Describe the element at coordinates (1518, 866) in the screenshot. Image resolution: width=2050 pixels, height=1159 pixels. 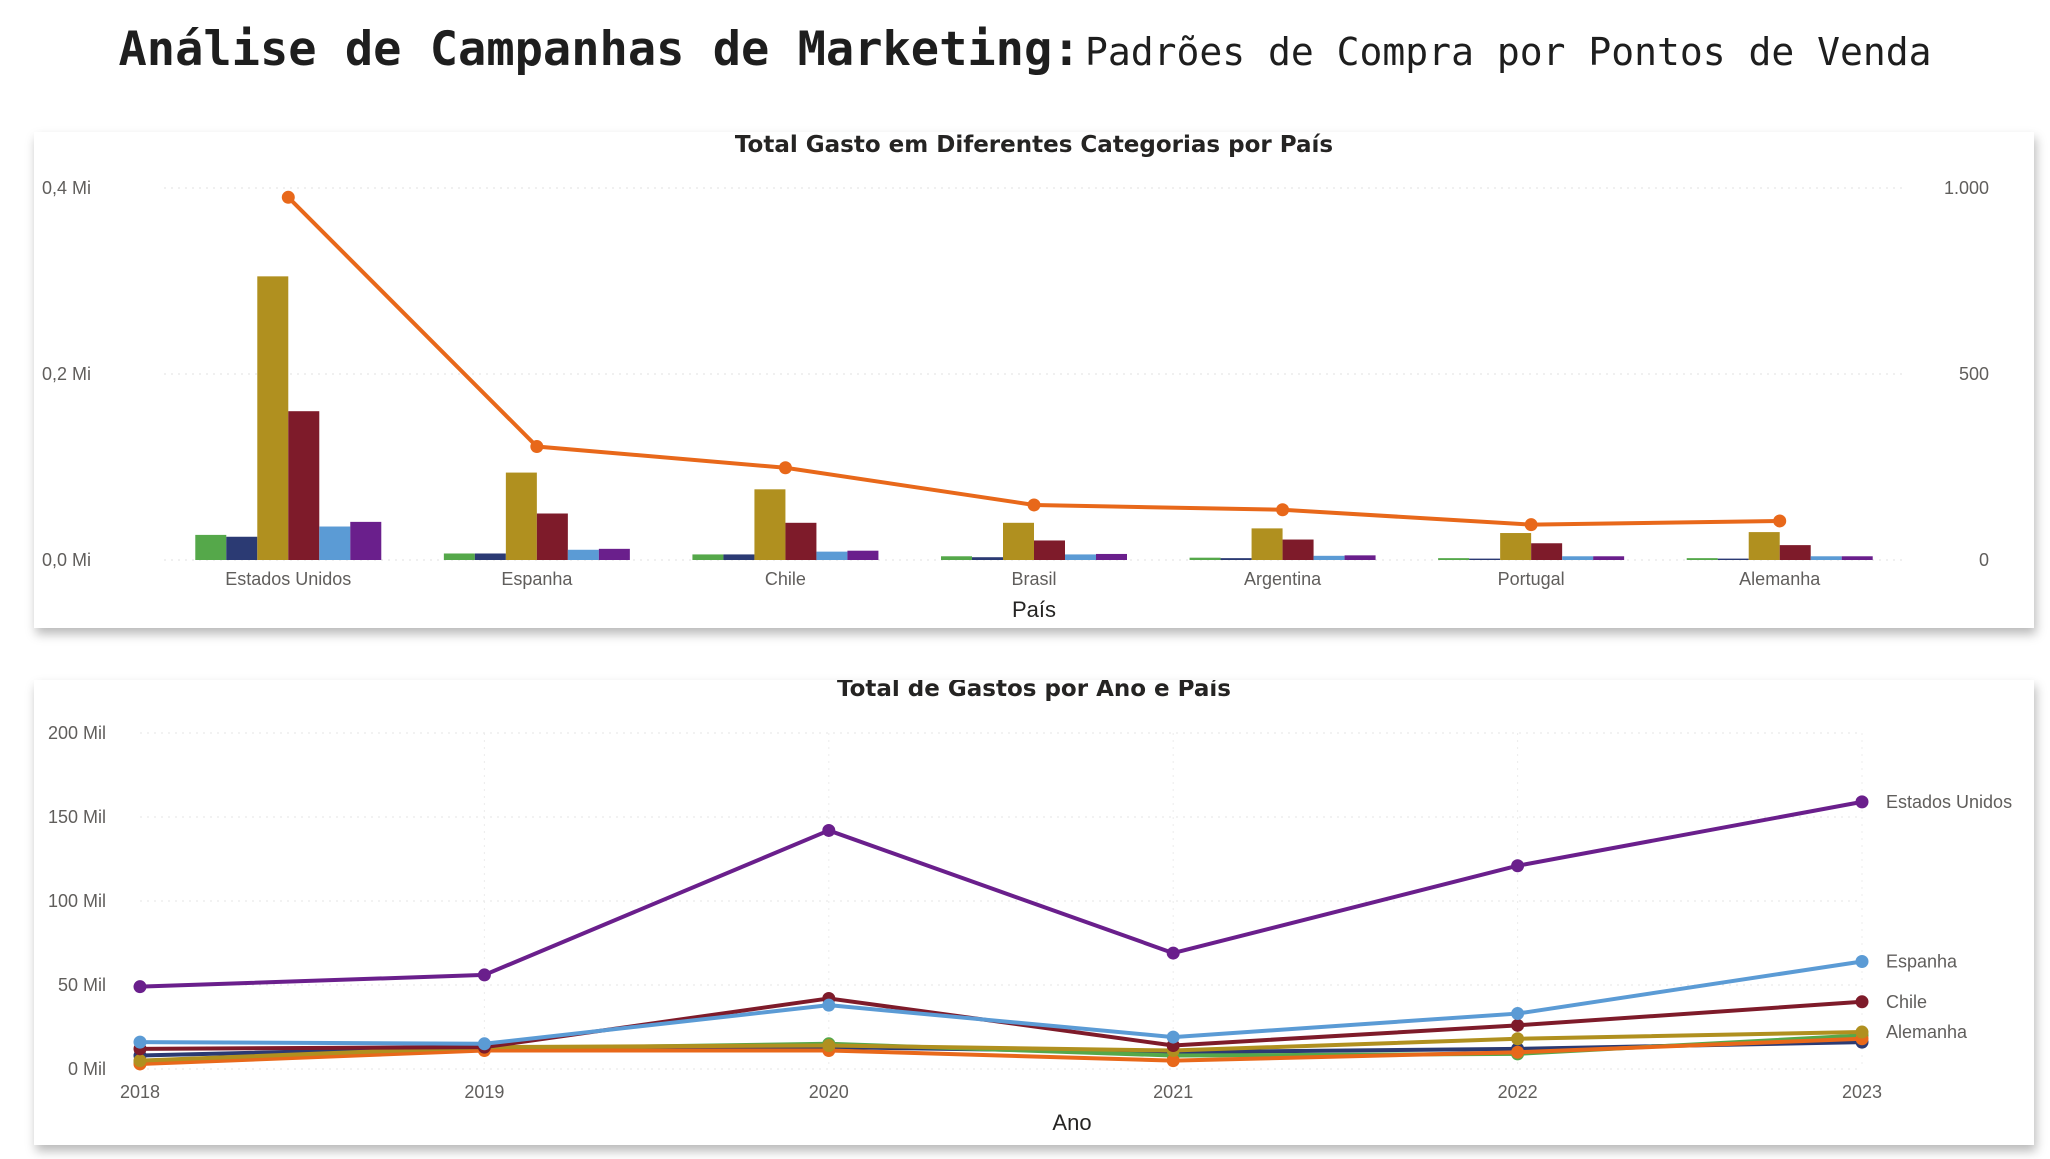
I see `point-estados-unidos-2022` at that location.